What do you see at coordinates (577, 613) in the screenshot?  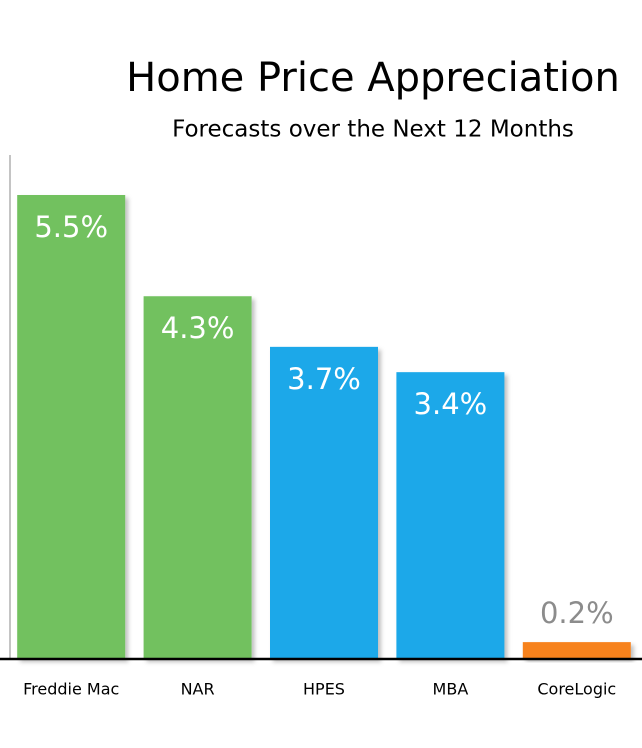 I see `value-label: 0.2%` at bounding box center [577, 613].